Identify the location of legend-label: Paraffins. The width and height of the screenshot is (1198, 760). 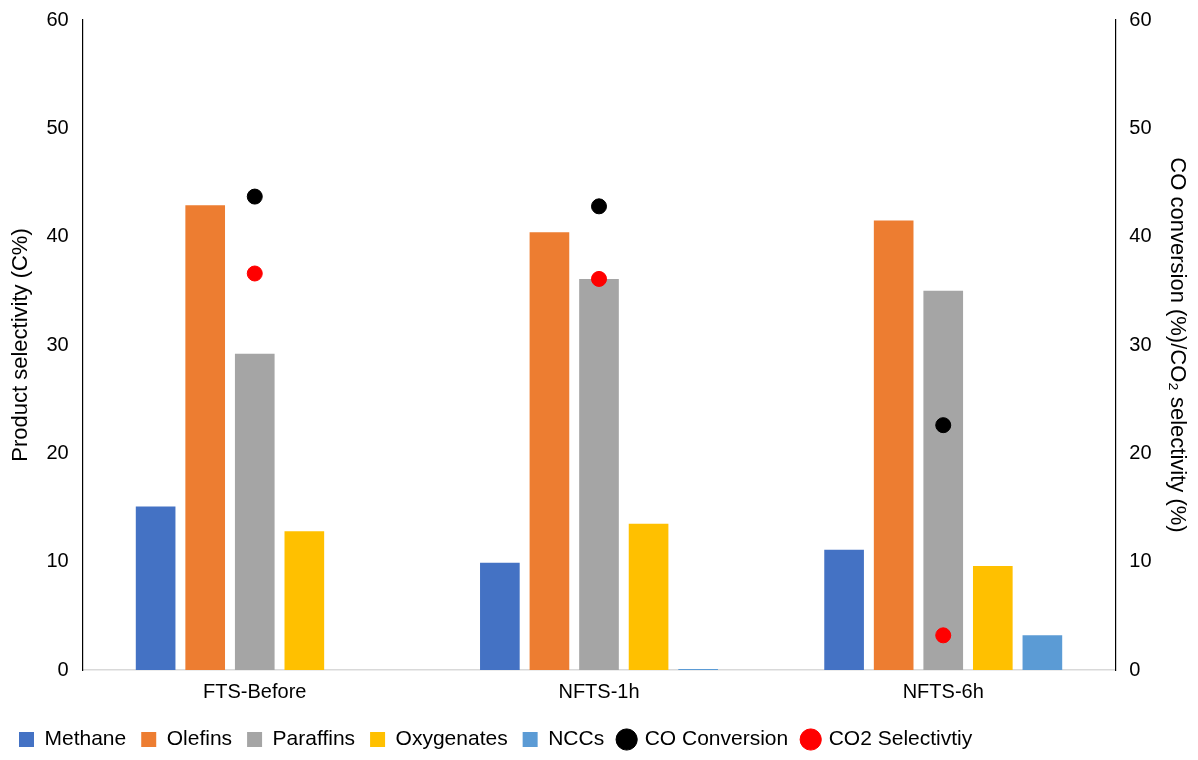
(314, 738).